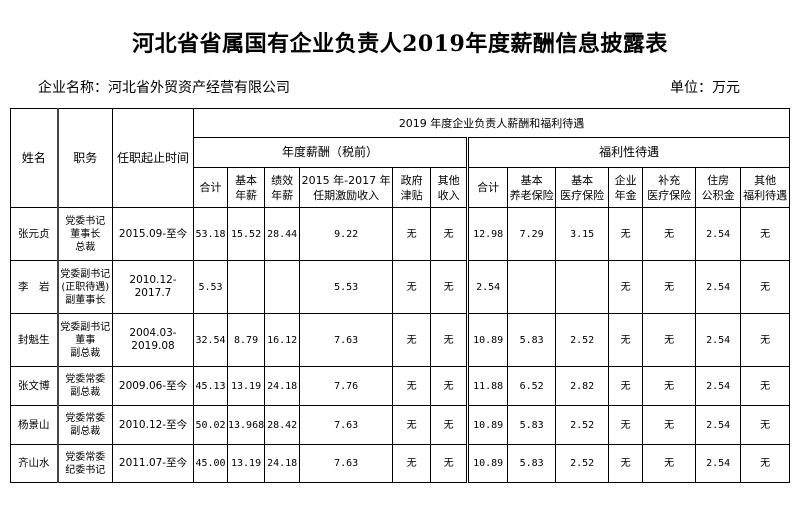 The width and height of the screenshot is (800, 516). I want to click on cell-w-total: 11.88, so click(487, 386).